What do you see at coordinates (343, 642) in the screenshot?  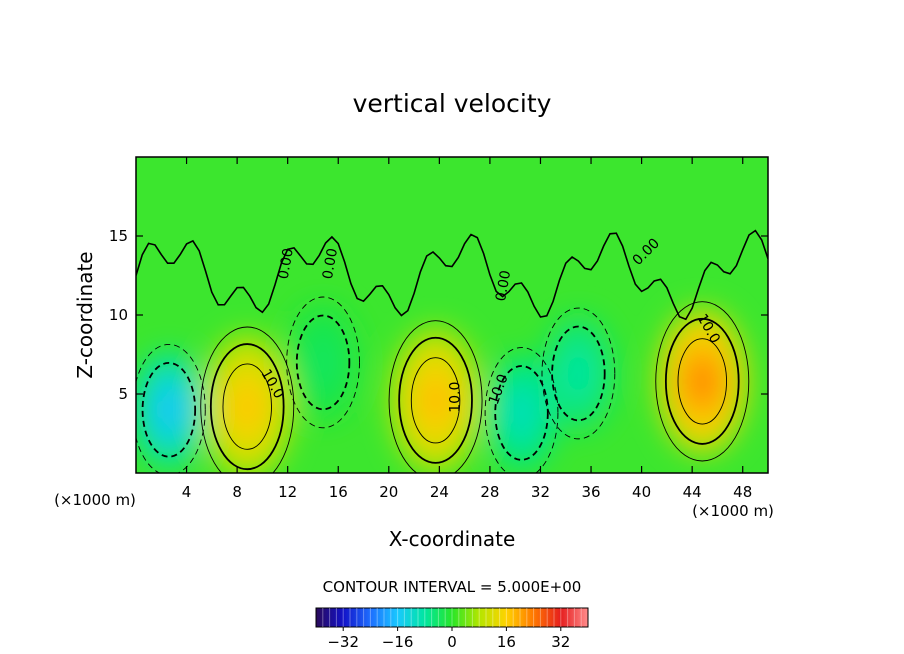 I see `colorbar-tick-label-0: −32` at bounding box center [343, 642].